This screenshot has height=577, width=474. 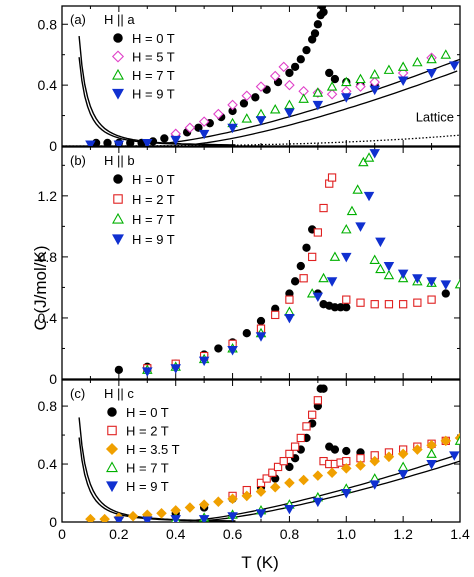 I want to click on x-tick-label: 1.2, so click(x=403, y=534).